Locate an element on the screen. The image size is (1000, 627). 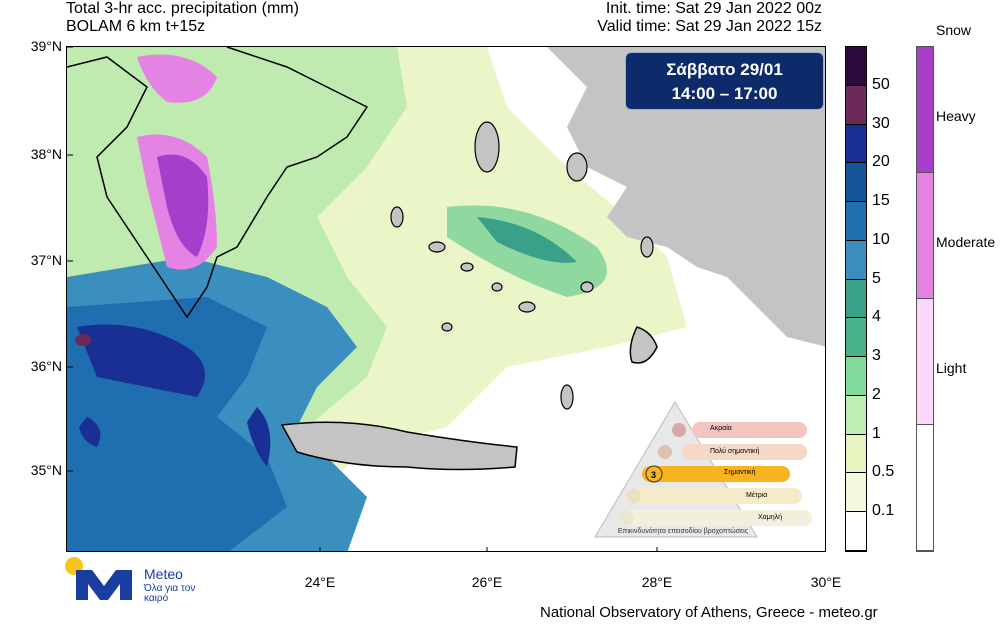
lat-label-36: 36°N is located at coordinates (46, 366).